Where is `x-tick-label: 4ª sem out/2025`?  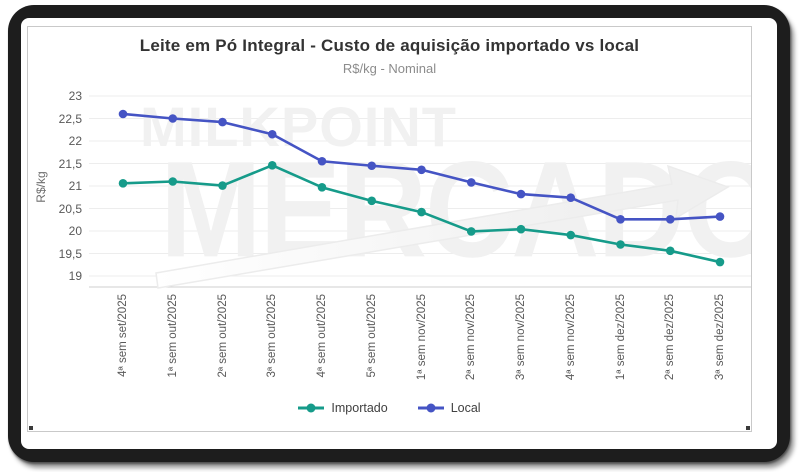 x-tick-label: 4ª sem out/2025 is located at coordinates (322, 336).